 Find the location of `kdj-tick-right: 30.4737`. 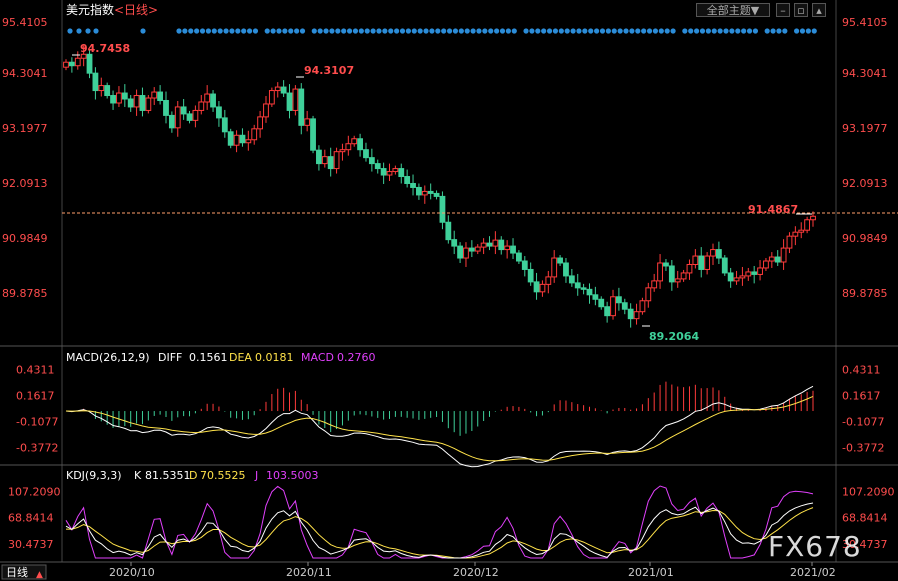

kdj-tick-right: 30.4737 is located at coordinates (865, 544).